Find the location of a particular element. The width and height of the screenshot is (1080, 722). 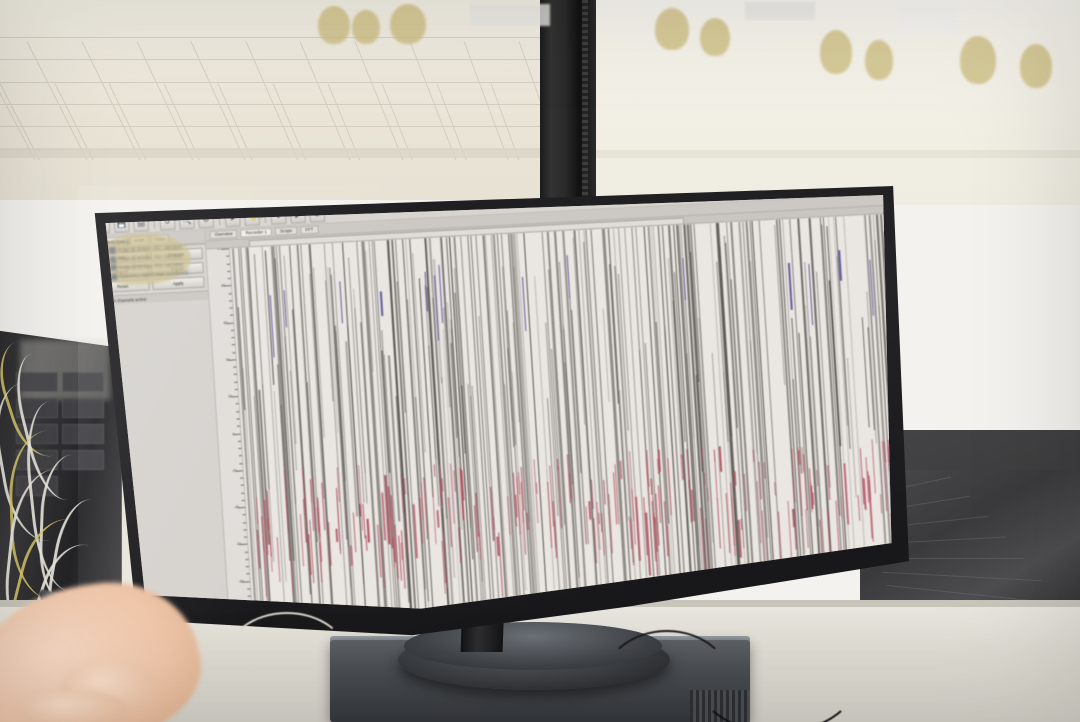

channel-label: Probe @ 50 kHz - P.3 - AI2 (mV) is located at coordinates (151, 266).